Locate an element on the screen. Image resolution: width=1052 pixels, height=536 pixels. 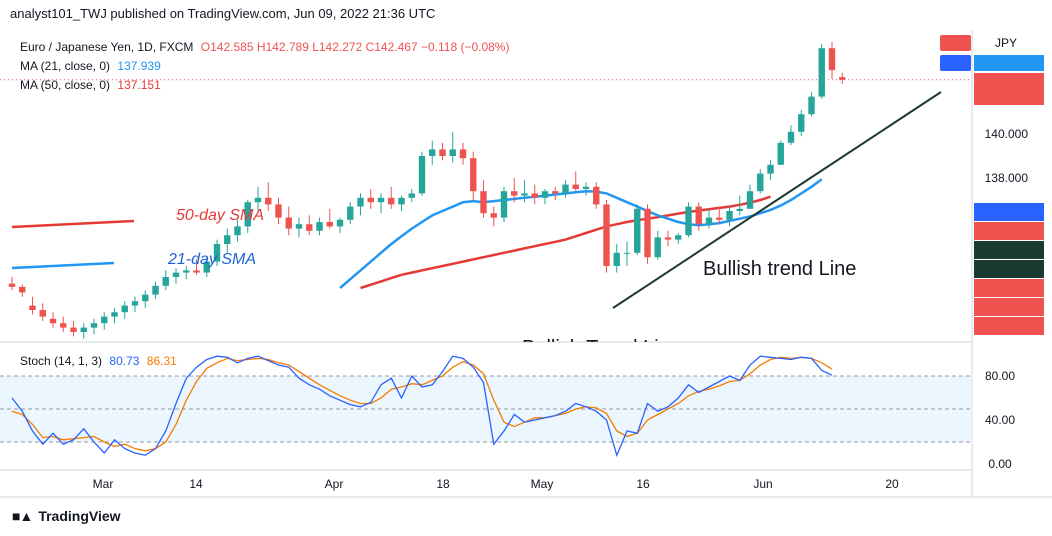
time-tick-label: Mar is located at coordinates (103, 484).